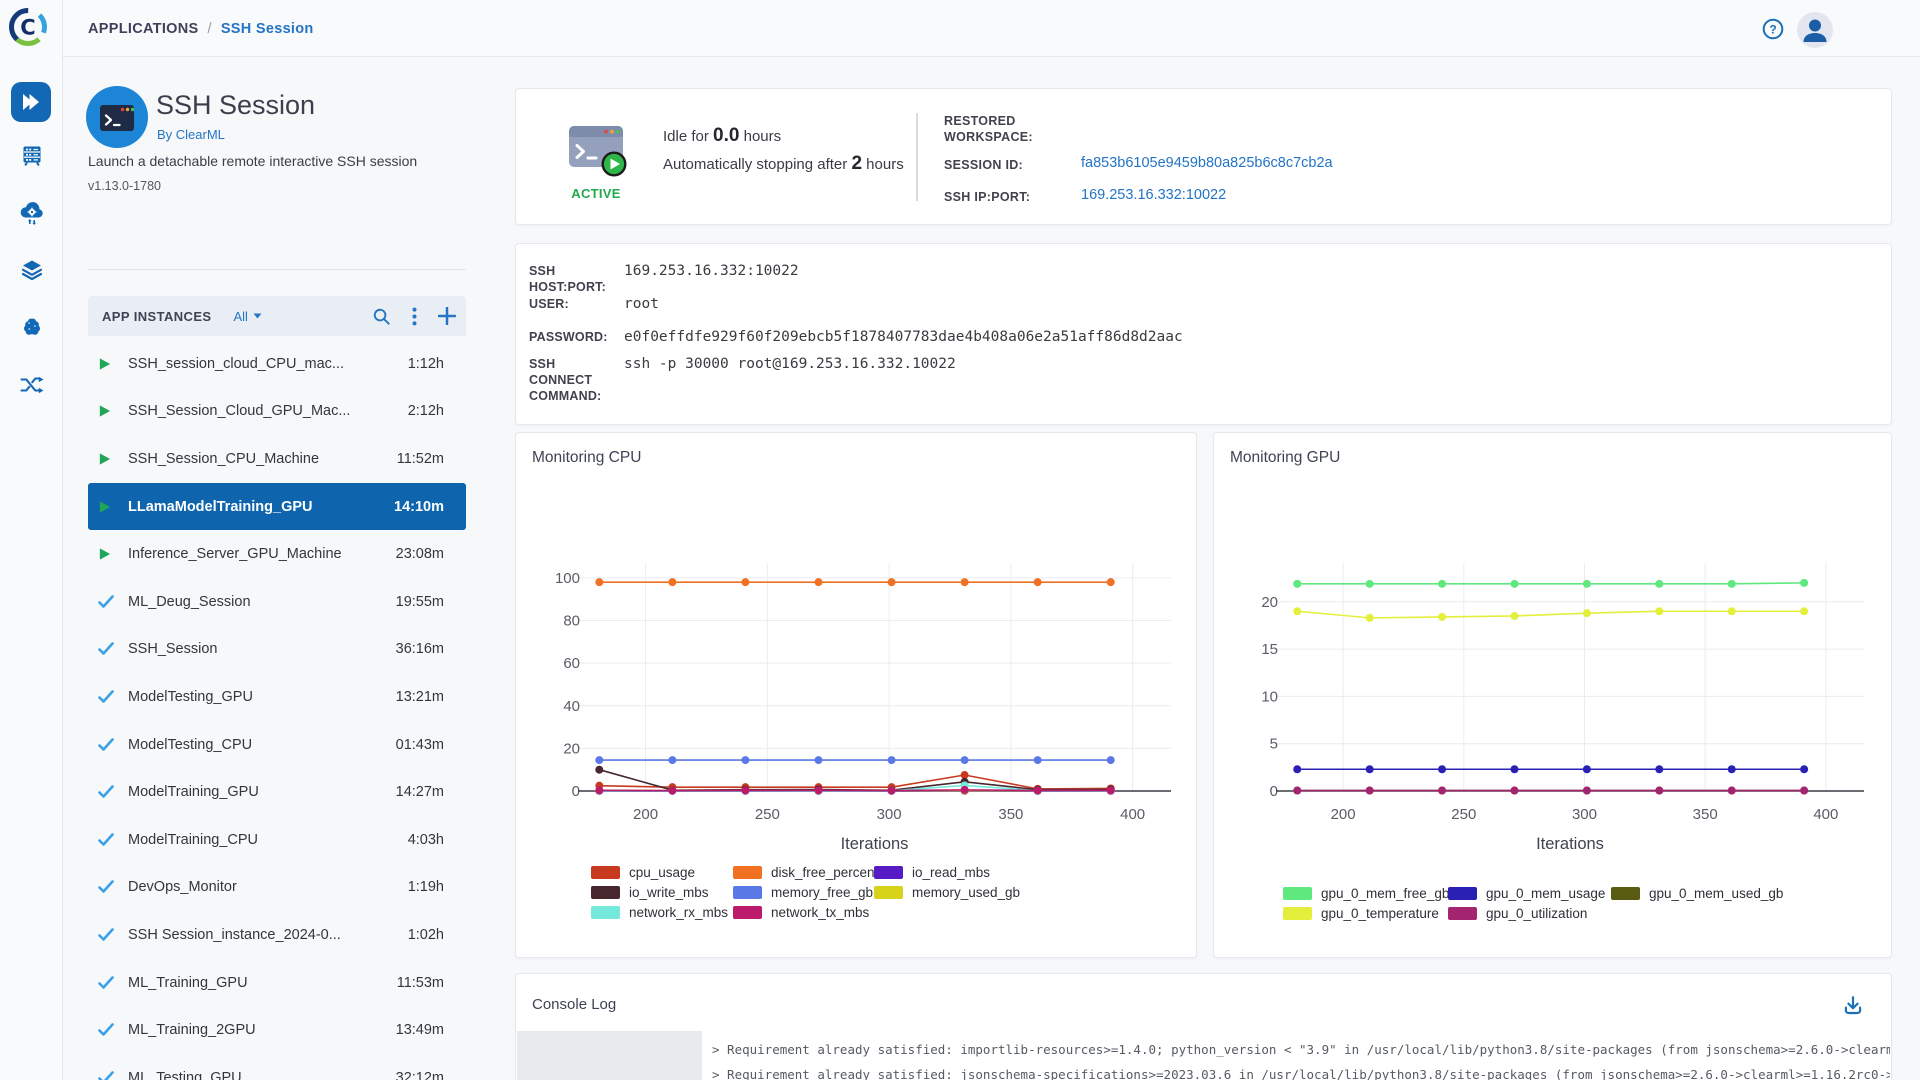  Describe the element at coordinates (568, 337) in the screenshot. I see `ssh-detail-label: PASSWORD:` at that location.